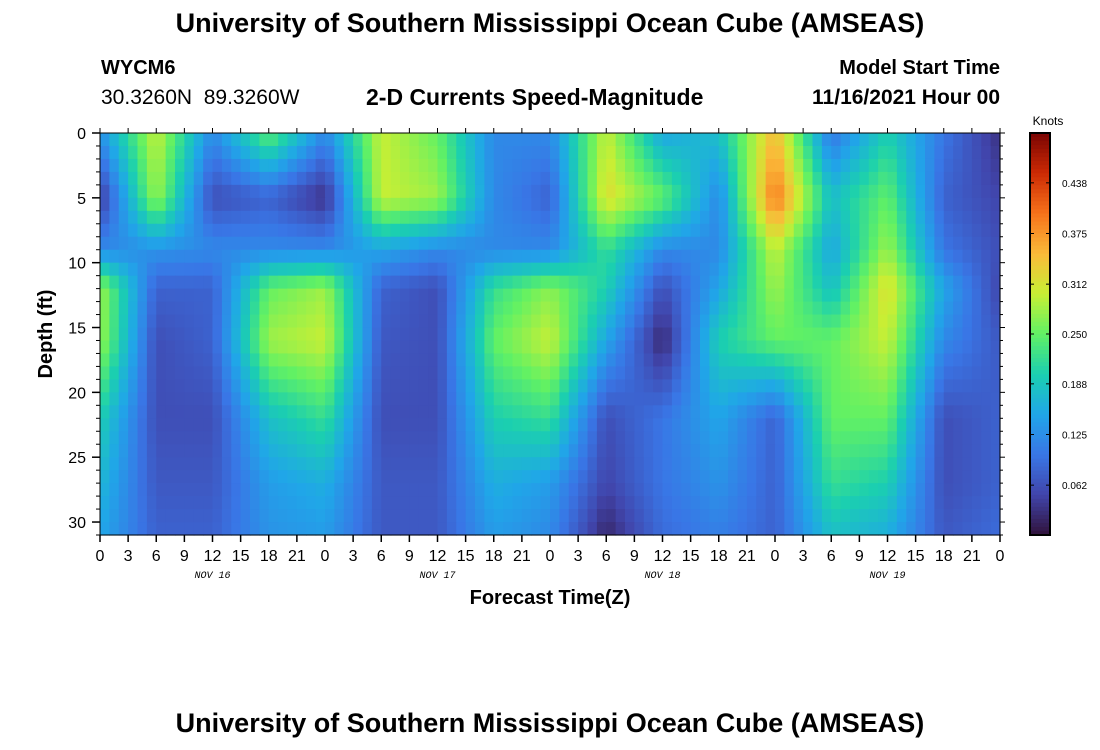 The image size is (1100, 750). Describe the element at coordinates (1074, 184) in the screenshot. I see `colorbar-tick-label: 0.438` at that location.